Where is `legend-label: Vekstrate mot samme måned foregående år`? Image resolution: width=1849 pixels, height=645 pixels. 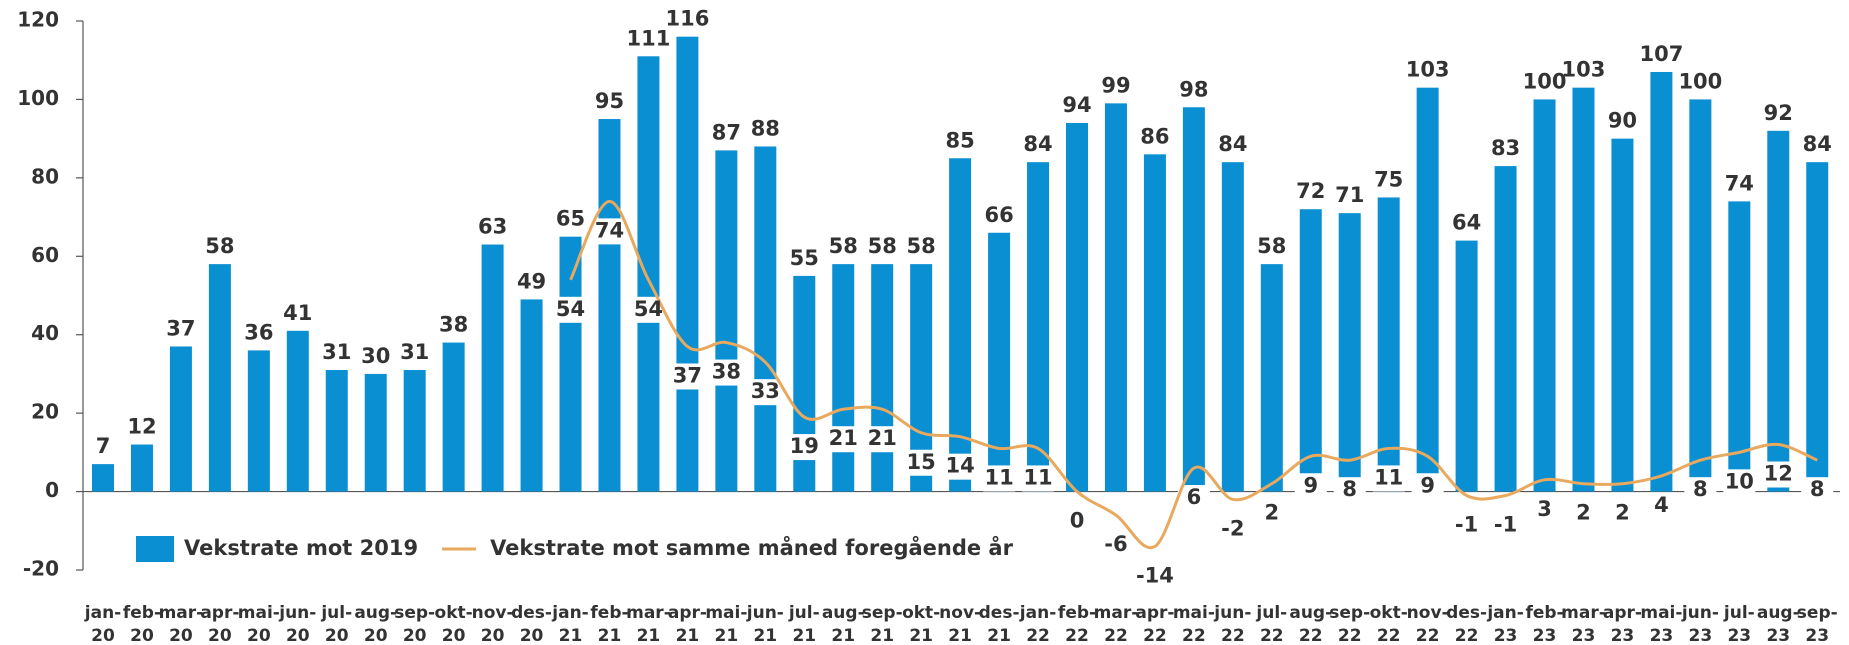 legend-label: Vekstrate mot samme måned foregående år is located at coordinates (752, 547).